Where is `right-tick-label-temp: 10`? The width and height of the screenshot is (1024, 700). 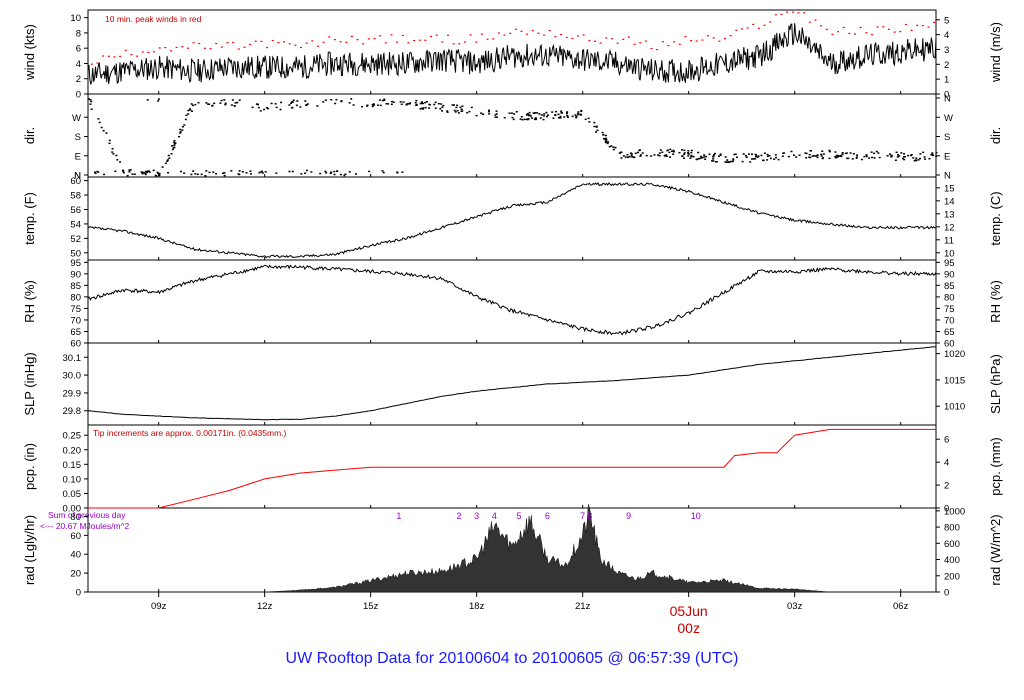 right-tick-label-temp: 10 is located at coordinates (949, 253).